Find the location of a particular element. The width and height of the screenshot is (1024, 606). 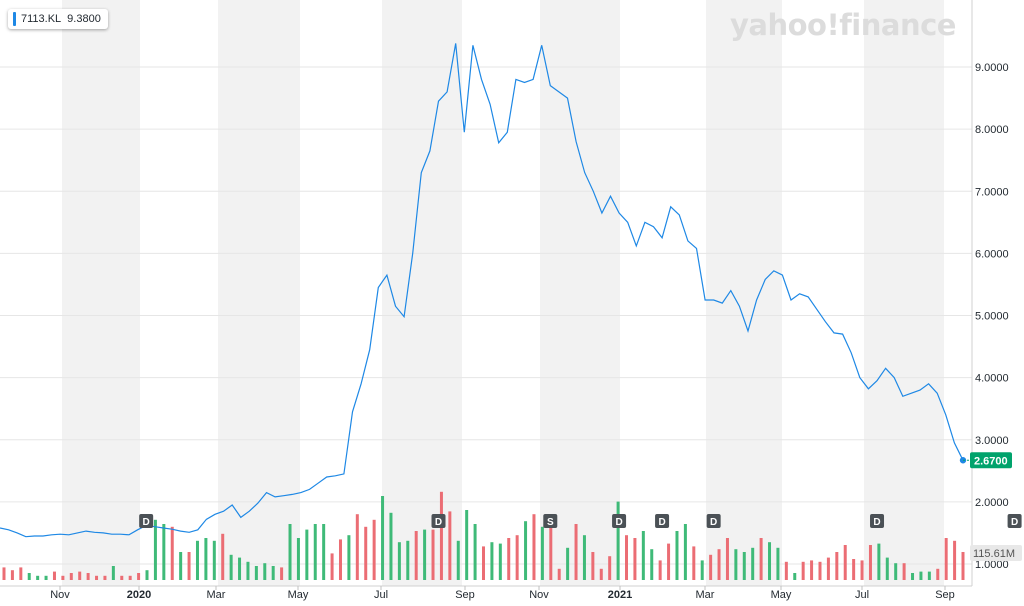

current-price-label: 2.6700 is located at coordinates (991, 461).